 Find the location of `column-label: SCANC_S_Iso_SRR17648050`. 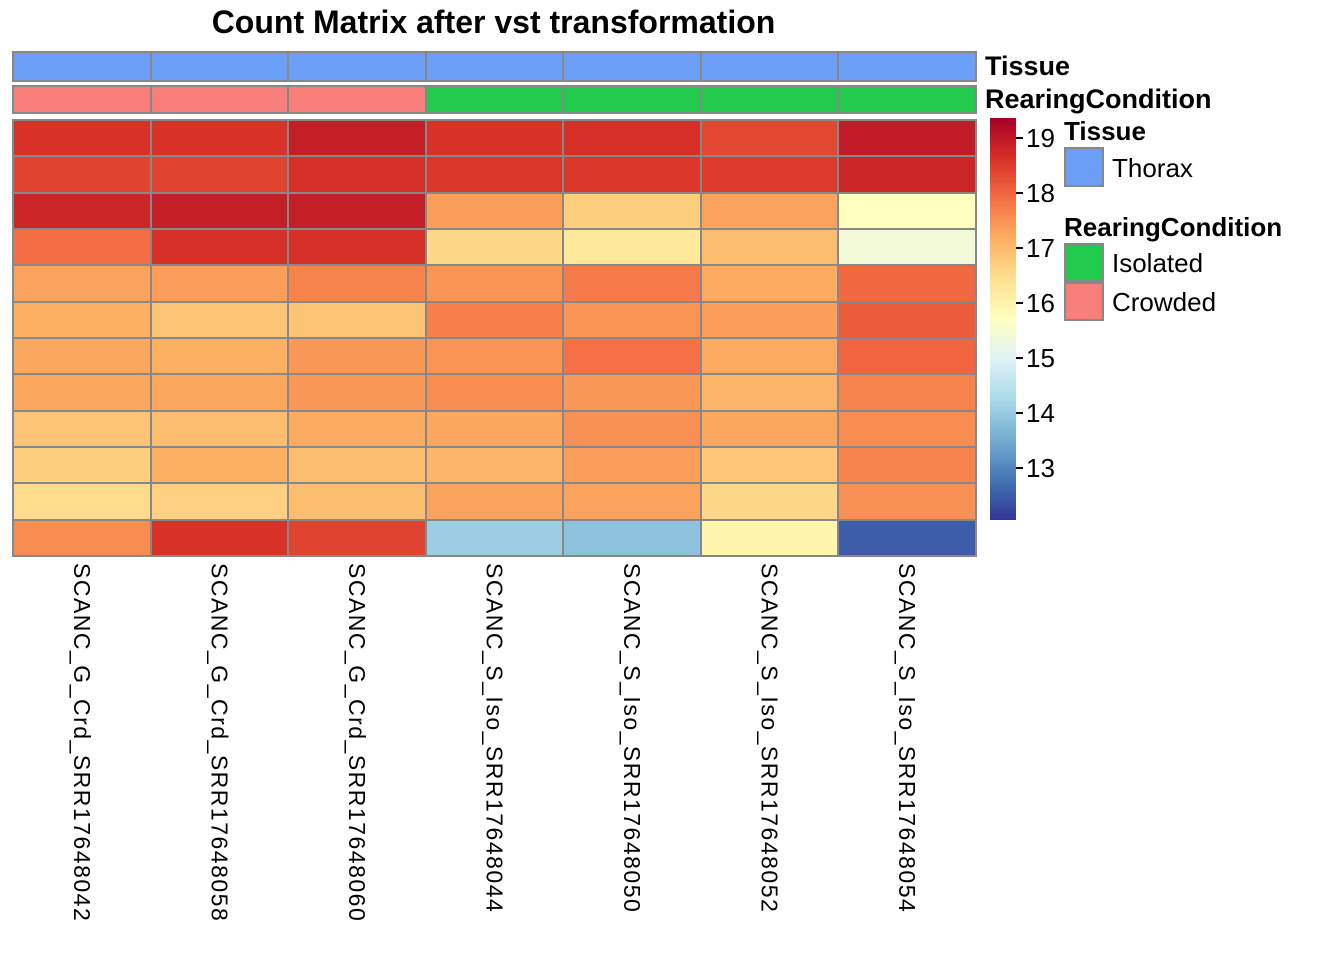

column-label: SCANC_S_Iso_SRR17648050 is located at coordinates (632, 738).